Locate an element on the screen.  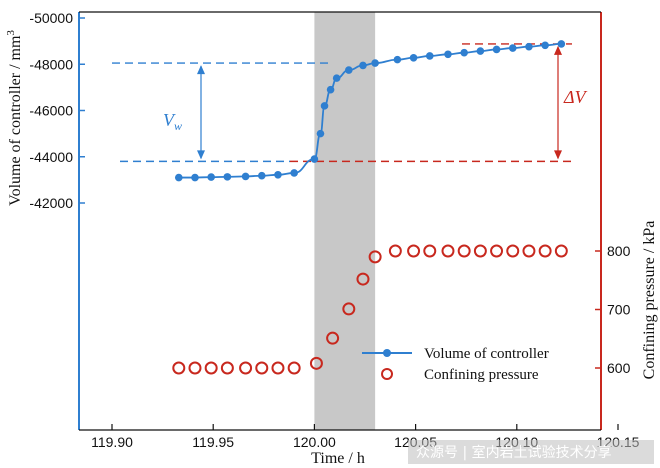
left-tick-label: -42000 is located at coordinates (51, 203).